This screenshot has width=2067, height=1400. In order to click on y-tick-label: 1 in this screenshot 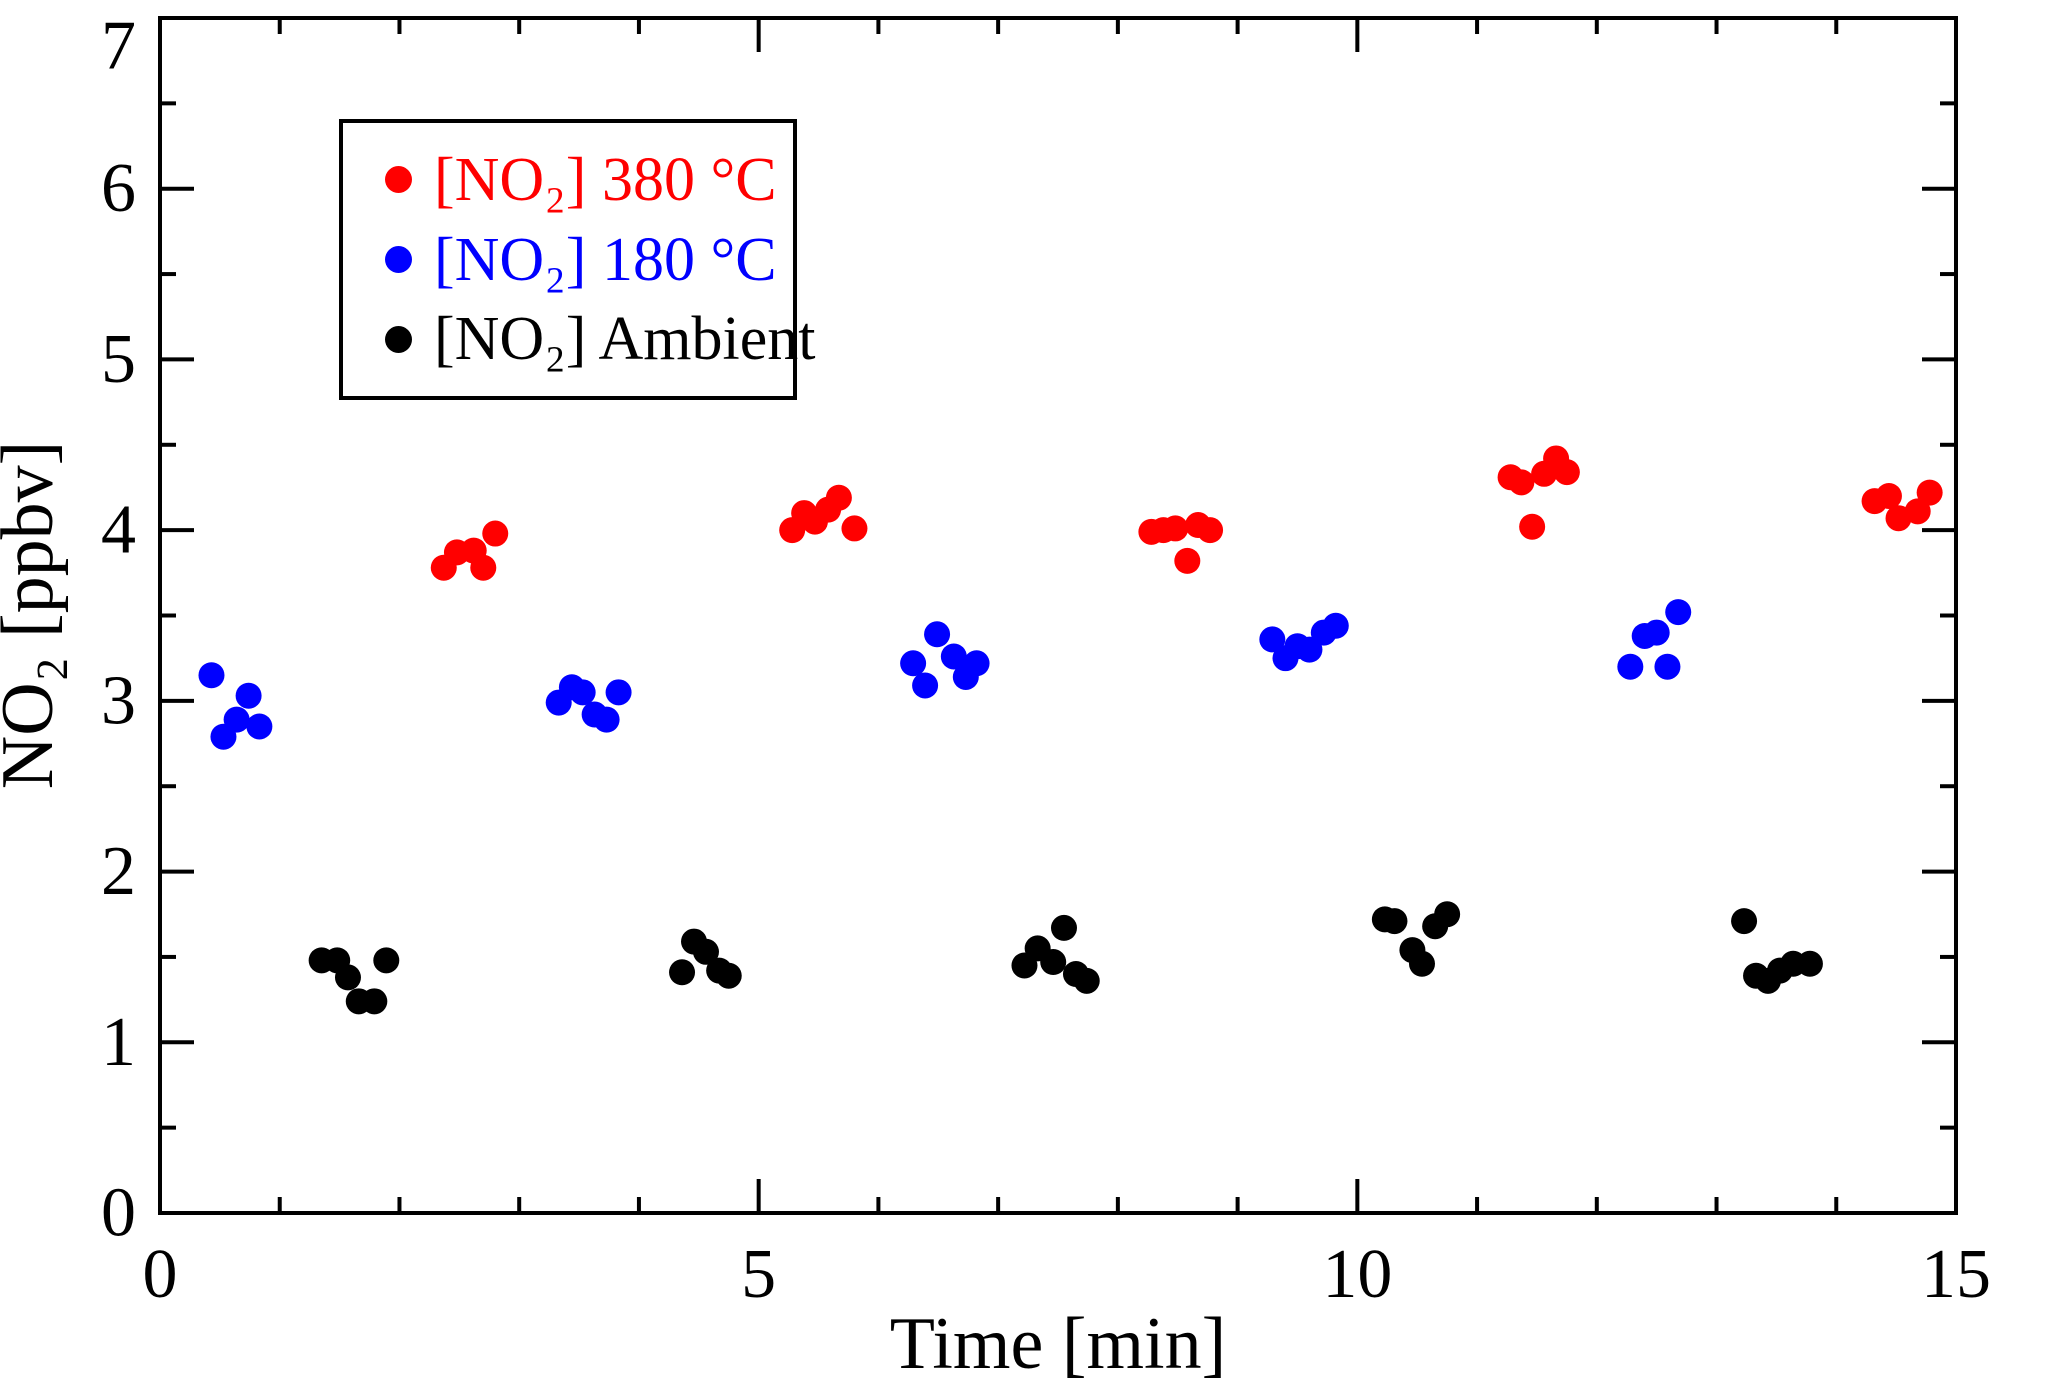, I will do `click(118, 1042)`.